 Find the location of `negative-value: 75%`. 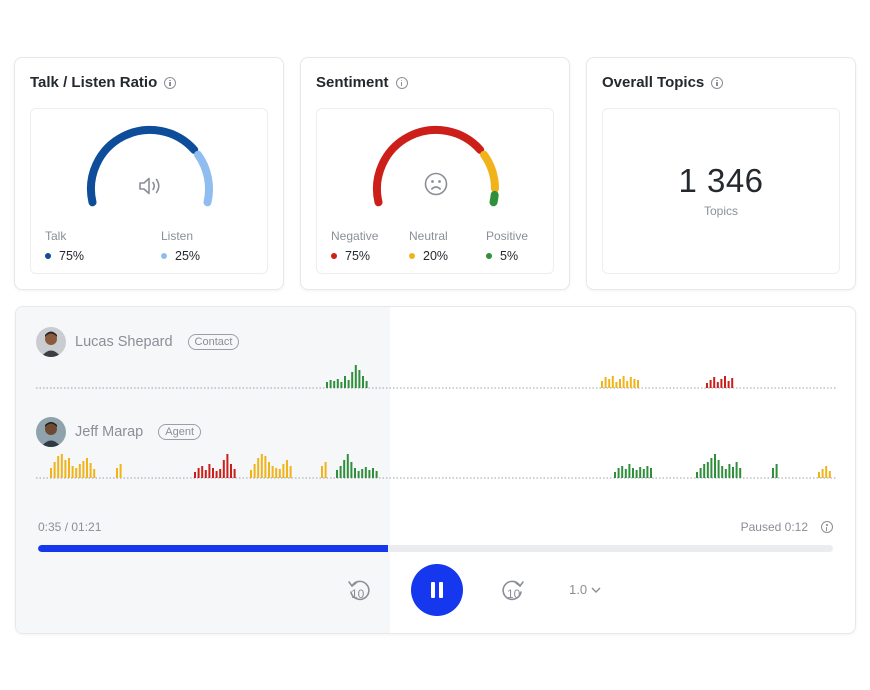

negative-value: 75% is located at coordinates (358, 256).